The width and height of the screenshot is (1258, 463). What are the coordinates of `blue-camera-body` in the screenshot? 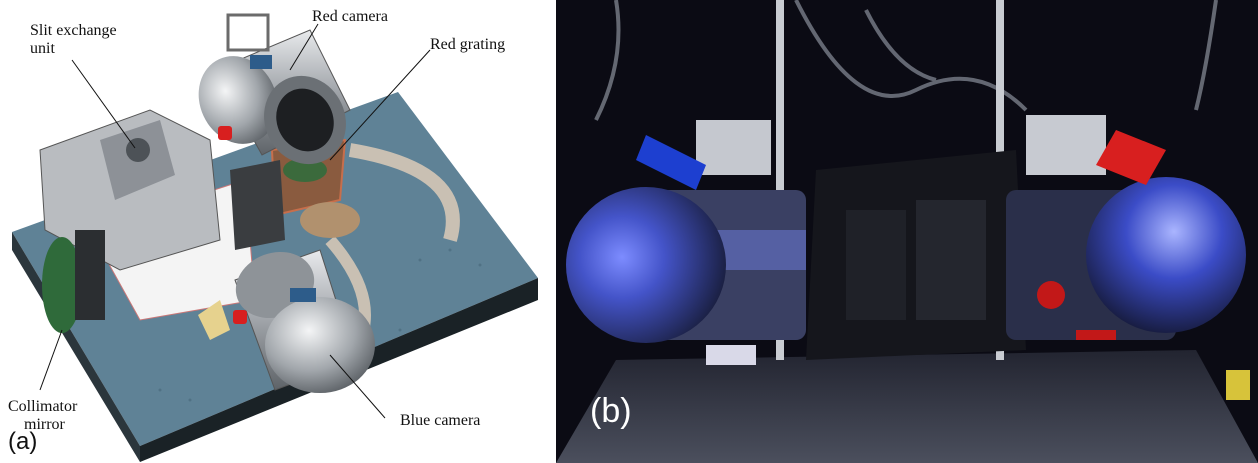 It's located at (304, 321).